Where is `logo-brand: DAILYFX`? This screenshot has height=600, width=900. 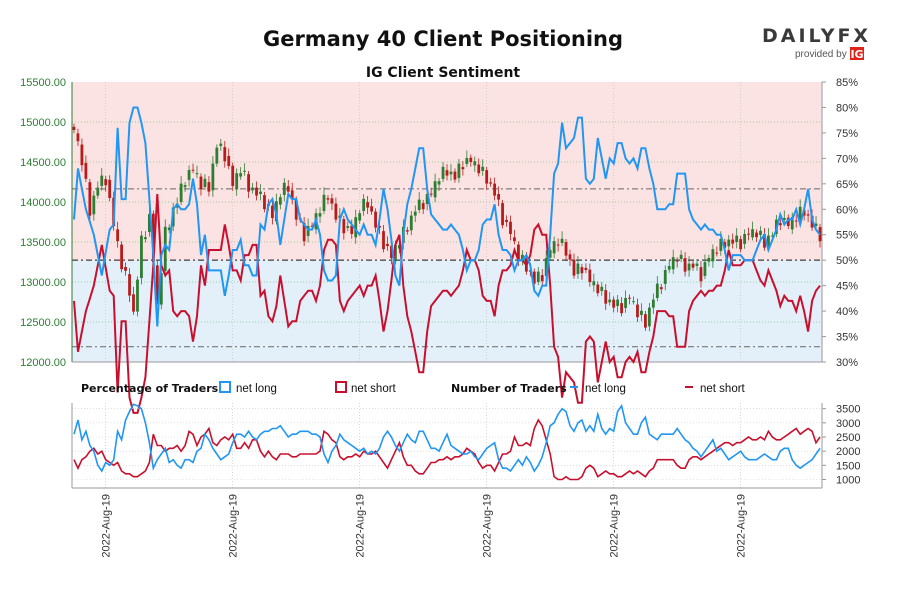 logo-brand: DAILYFX is located at coordinates (816, 36).